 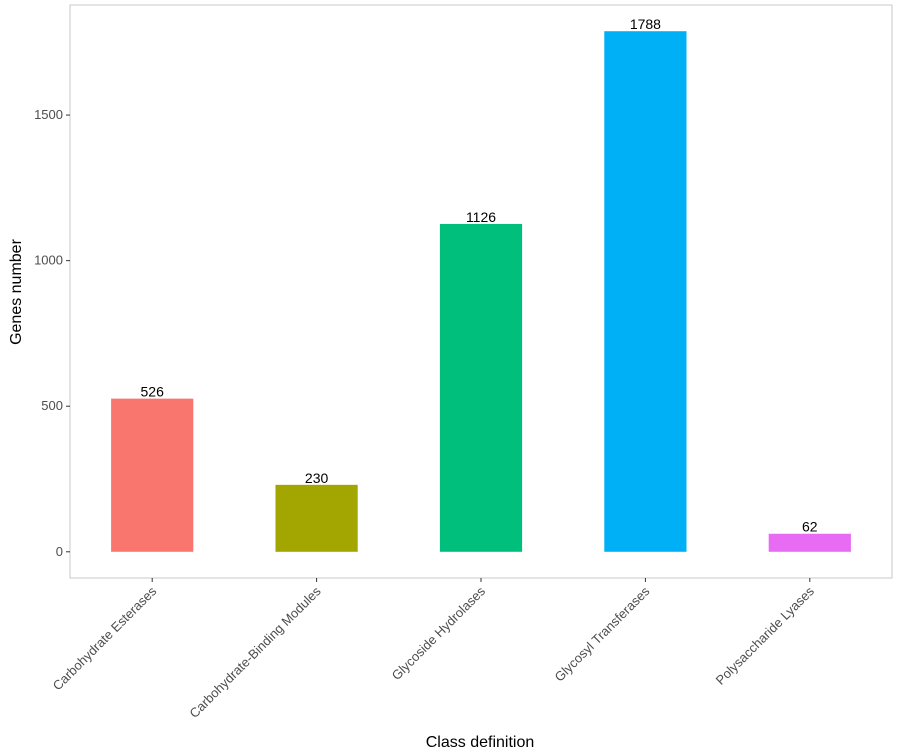 I want to click on x-tick-label-carbohydrate-esterases: Carbohydrate Esterases, so click(x=105, y=638).